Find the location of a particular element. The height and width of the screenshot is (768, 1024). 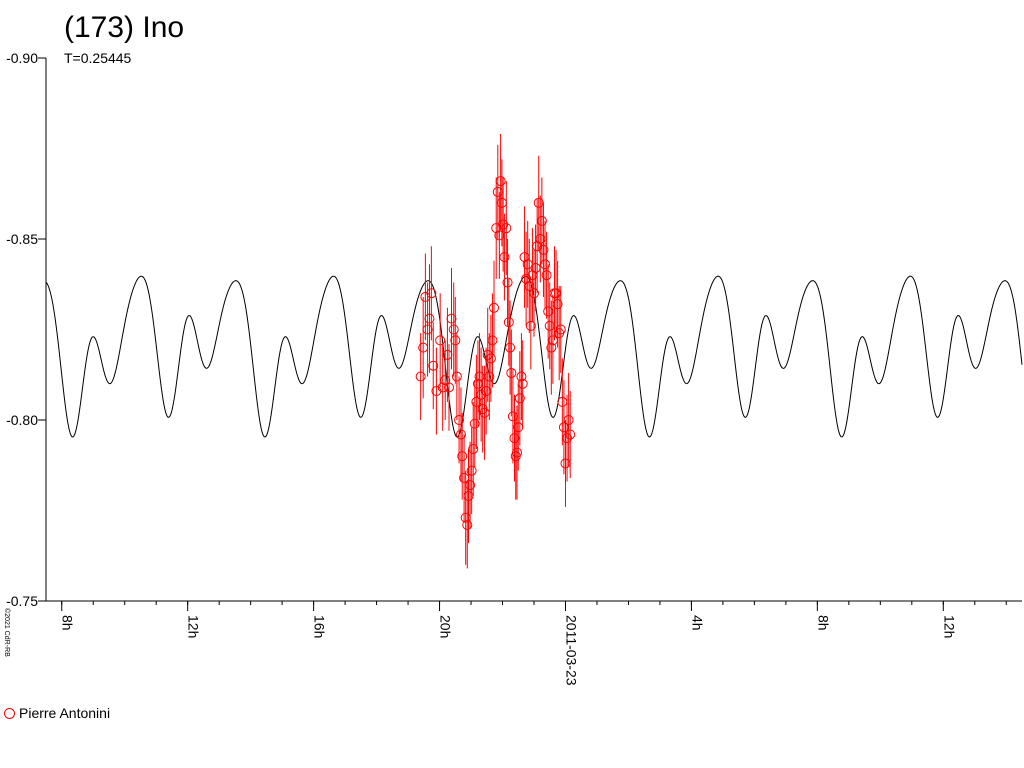

x-tick-label: 20h is located at coordinates (446, 626).